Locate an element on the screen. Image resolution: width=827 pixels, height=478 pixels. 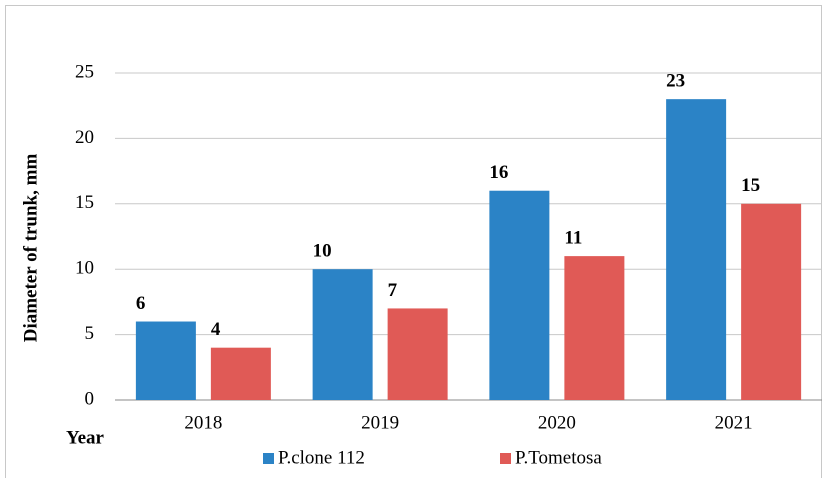
y-tick-label: 15 is located at coordinates (84, 202).